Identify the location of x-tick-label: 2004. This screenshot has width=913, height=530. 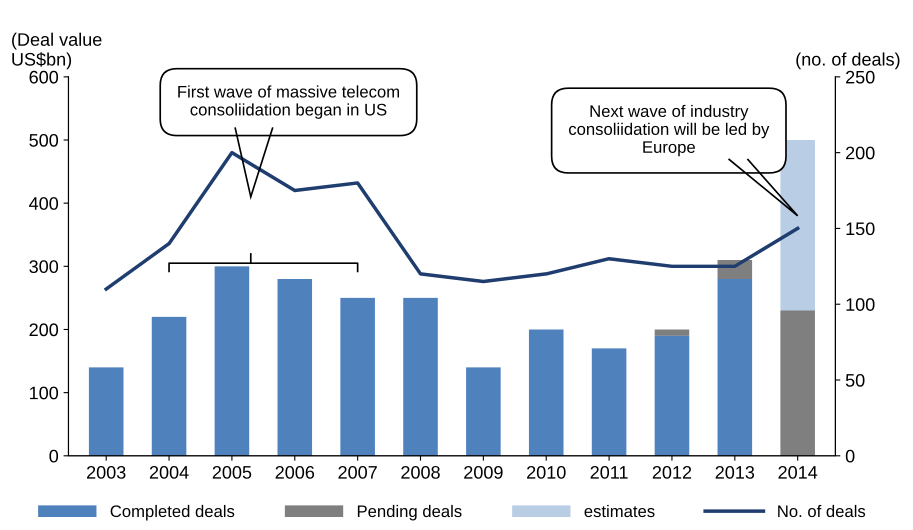
(169, 472).